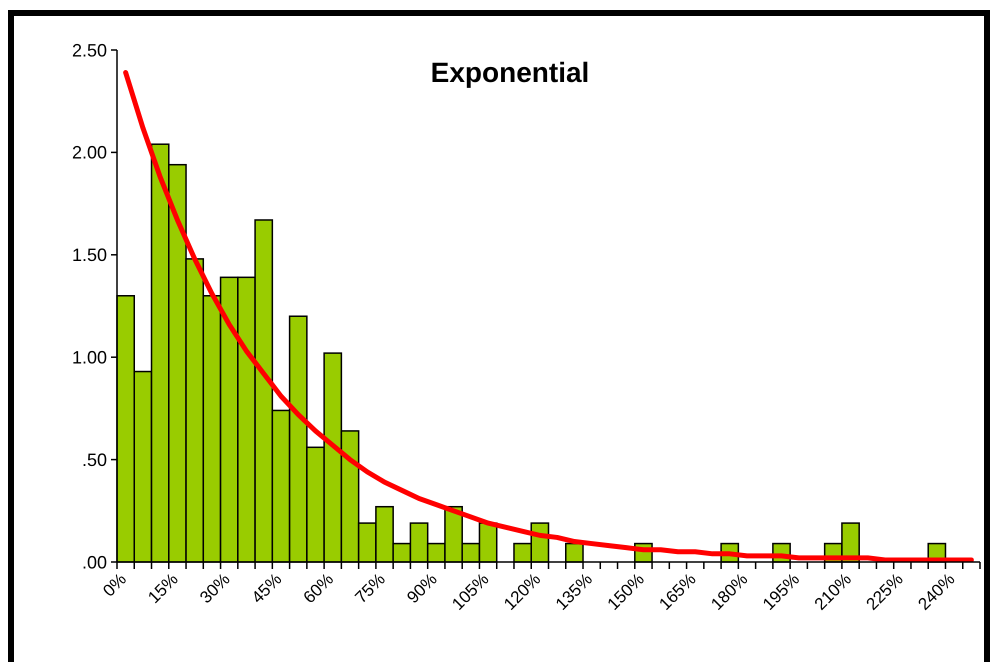 The image size is (990, 662). What do you see at coordinates (94, 562) in the screenshot?
I see `y-tick-label: .00` at bounding box center [94, 562].